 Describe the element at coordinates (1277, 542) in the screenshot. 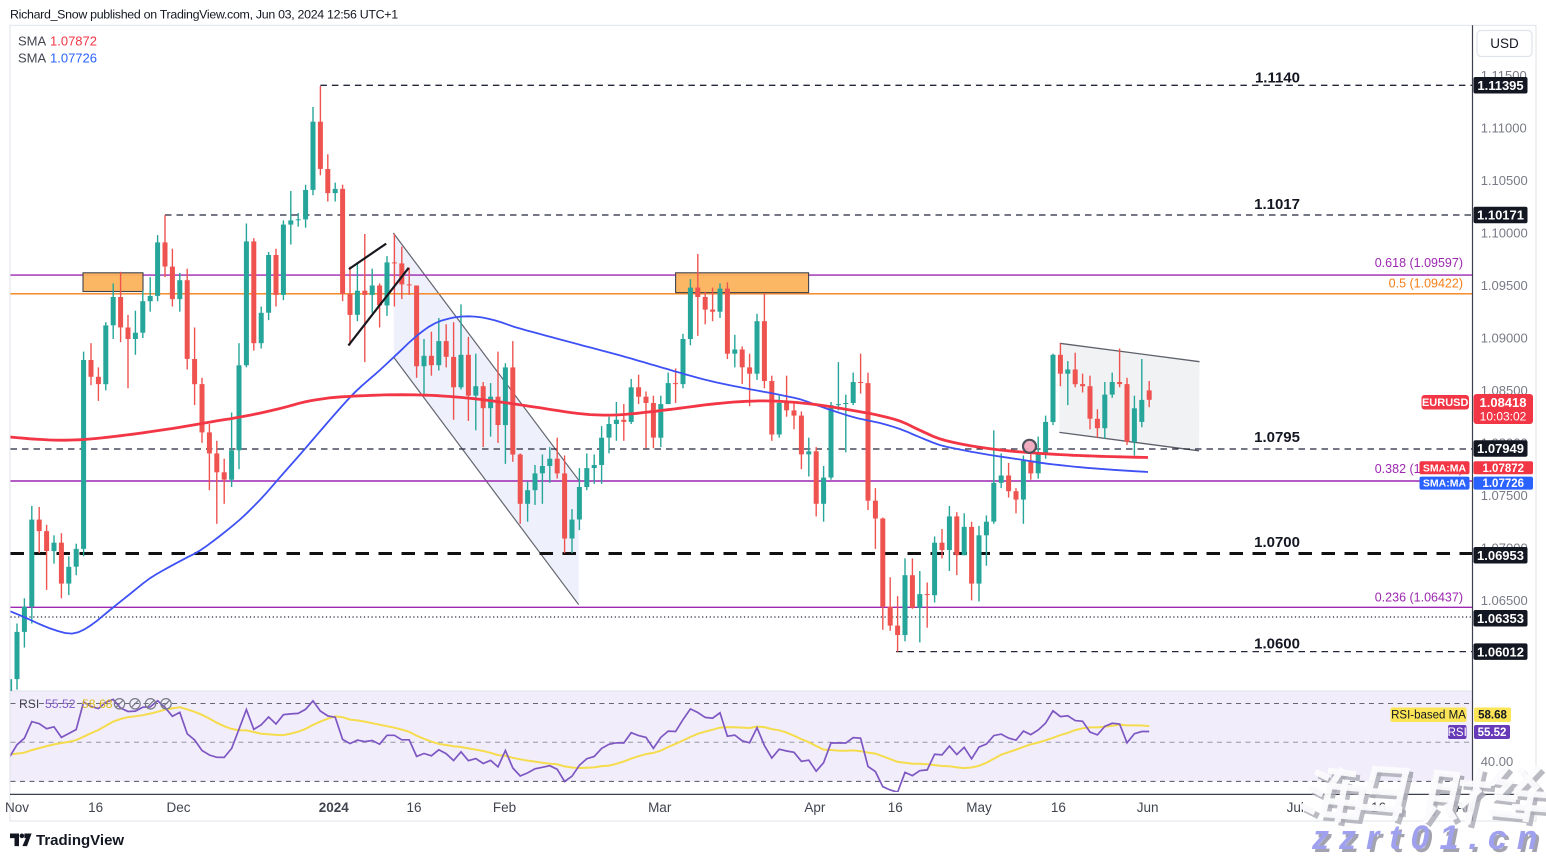

I see `svg-text: 1.0700` at that location.